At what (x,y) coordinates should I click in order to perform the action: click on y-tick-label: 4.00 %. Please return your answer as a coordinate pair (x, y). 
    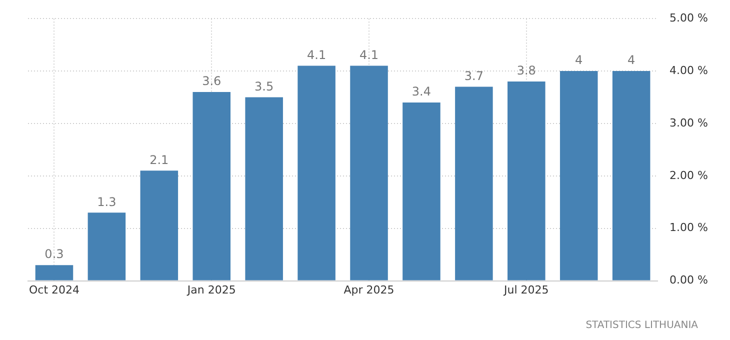
    Looking at the image, I should click on (689, 70).